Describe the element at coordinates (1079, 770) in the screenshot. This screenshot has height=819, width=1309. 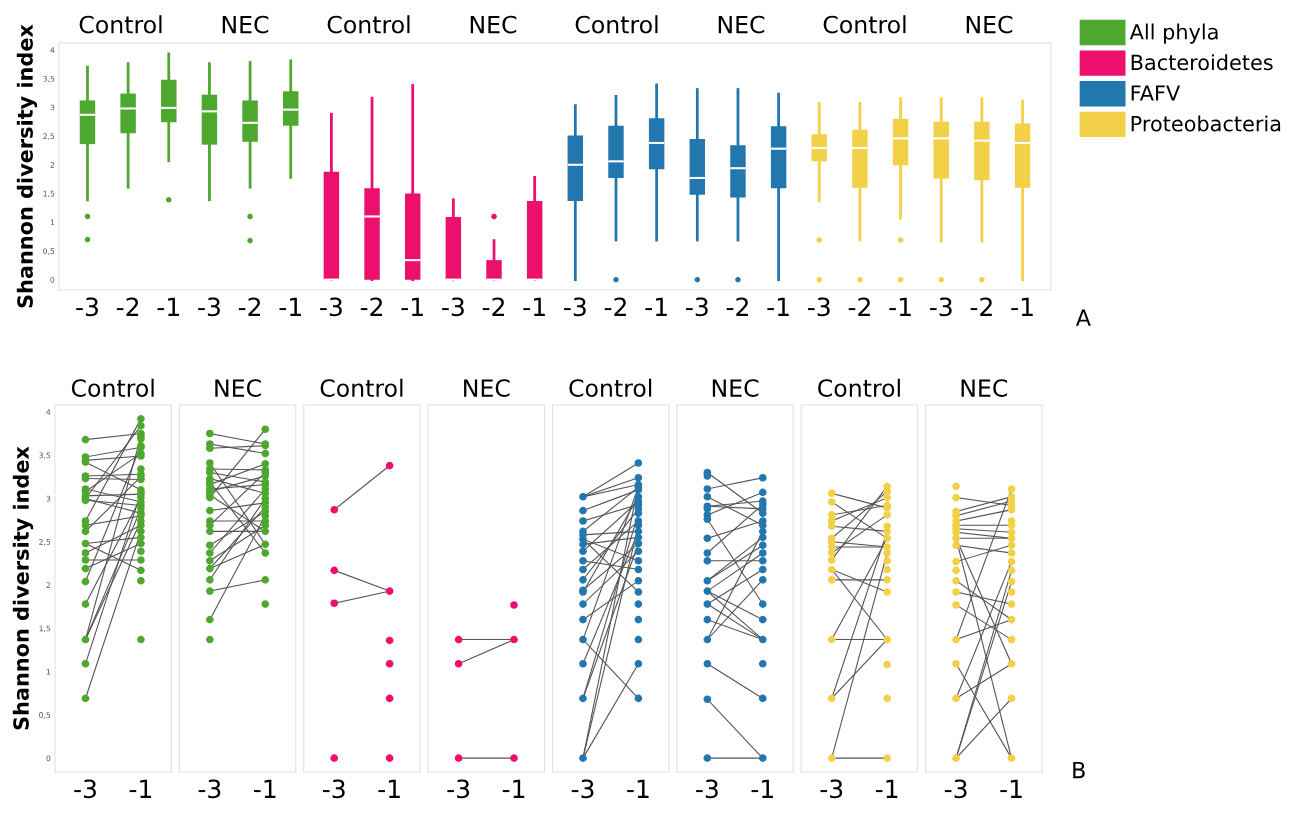
I see `text: B` at that location.